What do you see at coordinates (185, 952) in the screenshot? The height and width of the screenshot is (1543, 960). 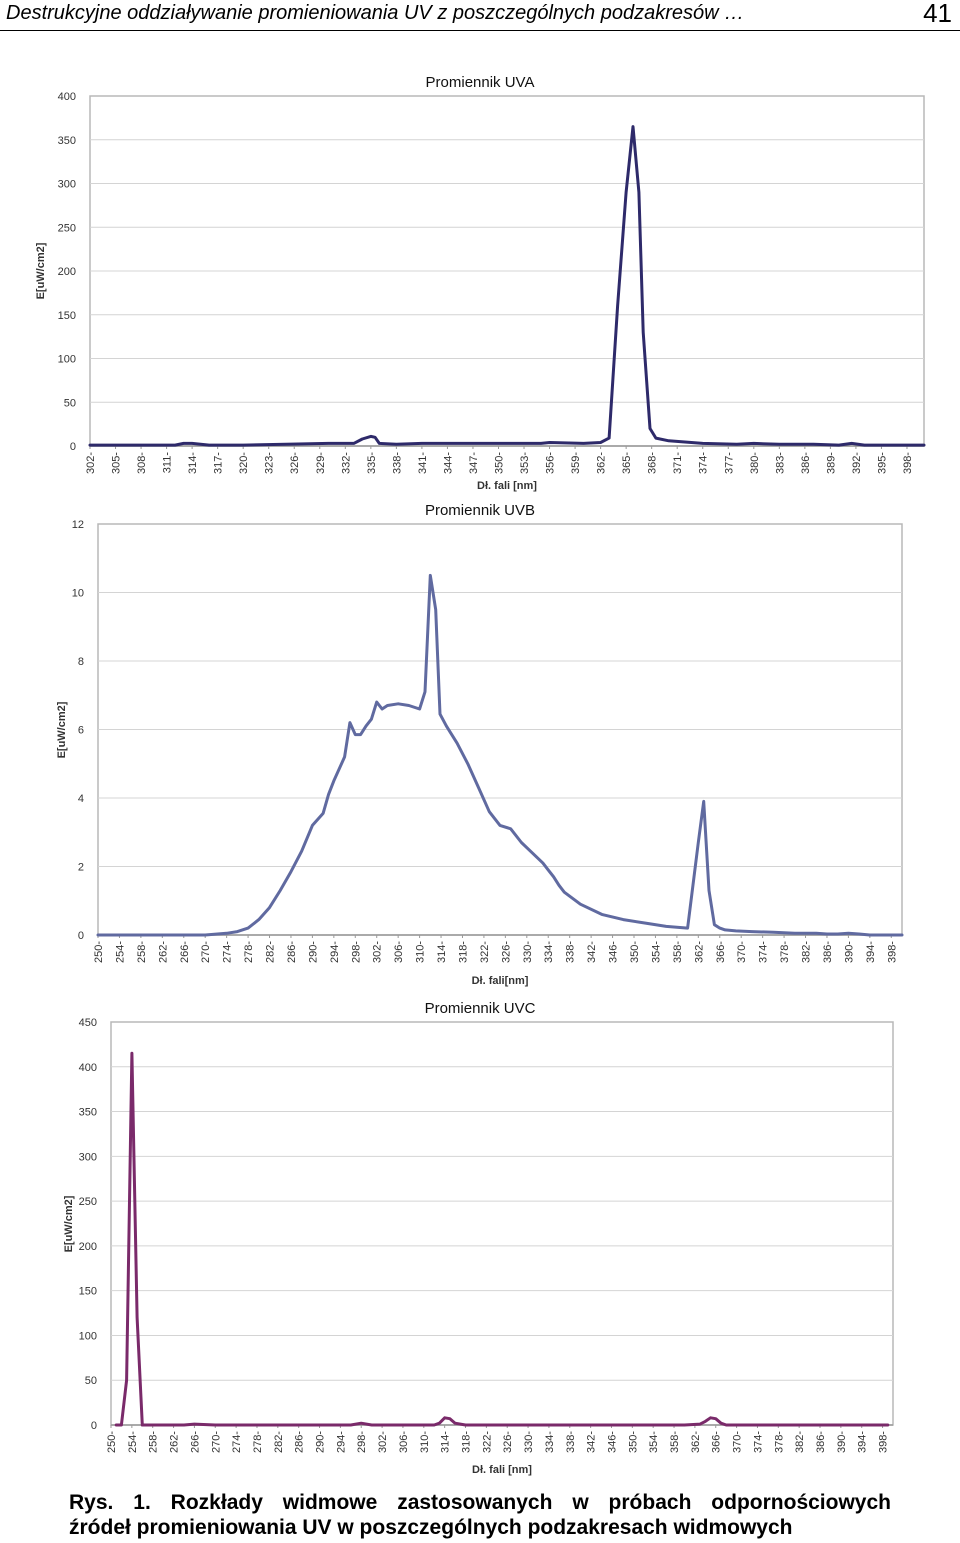 I see `uvb-x-tick-label: 266-` at bounding box center [185, 952].